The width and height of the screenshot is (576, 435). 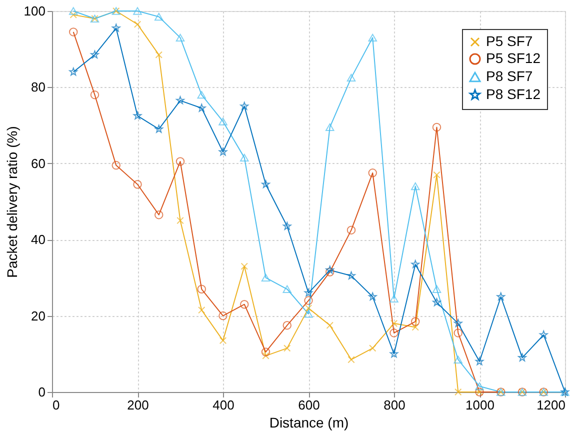 What do you see at coordinates (38, 87) in the screenshot?
I see `y-tick-label: 80` at bounding box center [38, 87].